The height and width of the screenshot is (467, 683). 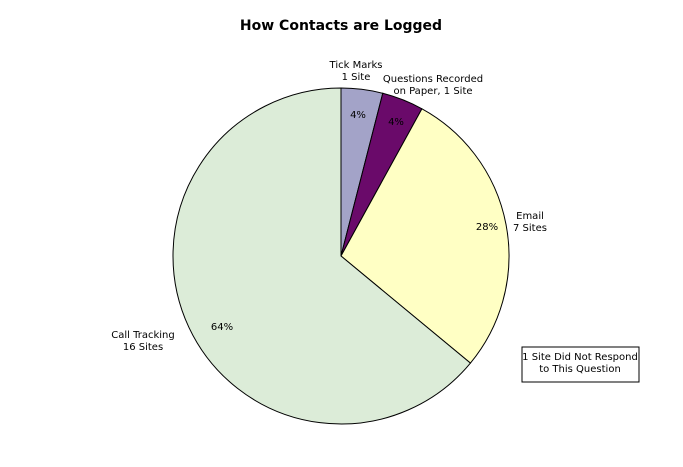 What do you see at coordinates (425, 236) in the screenshot?
I see `pie-slice` at bounding box center [425, 236].